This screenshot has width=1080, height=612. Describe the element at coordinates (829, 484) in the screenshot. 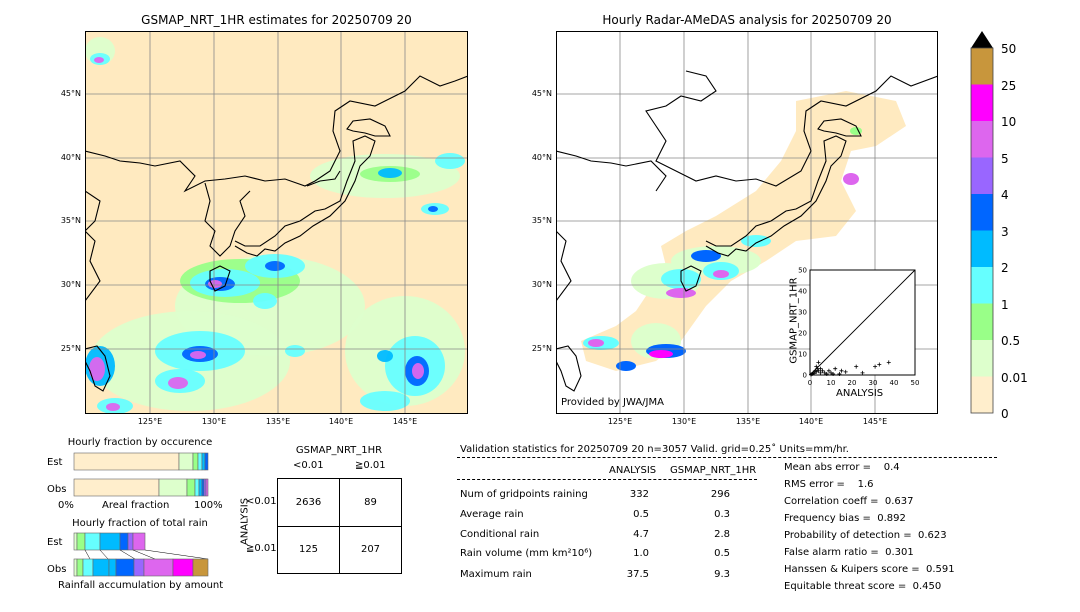

I see `score-rms-error: RMS error = 1.6` at that location.